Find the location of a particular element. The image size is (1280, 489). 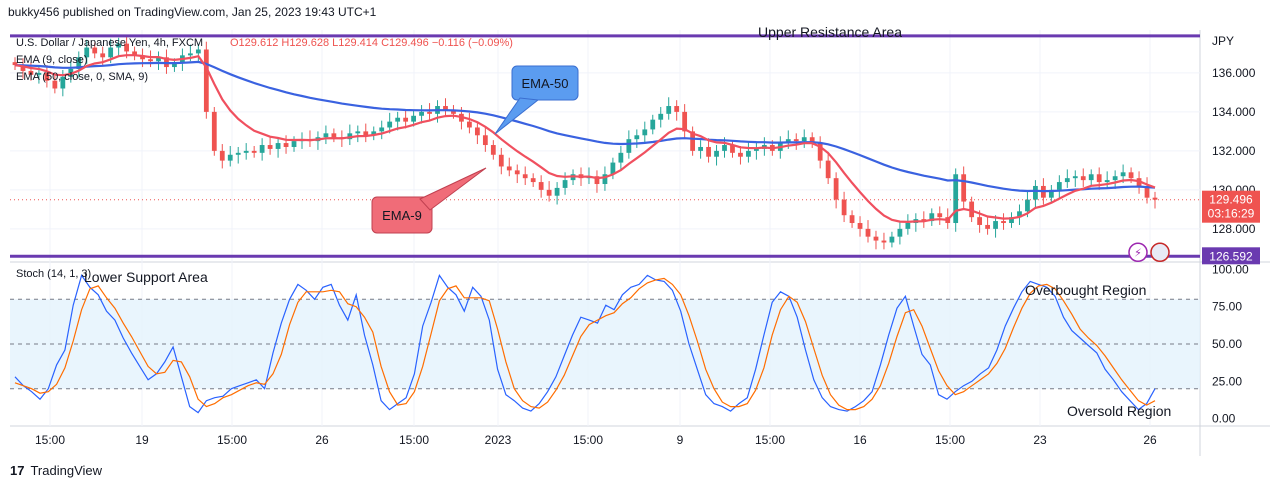

stoch-y-tick: 50.00 is located at coordinates (1227, 344).